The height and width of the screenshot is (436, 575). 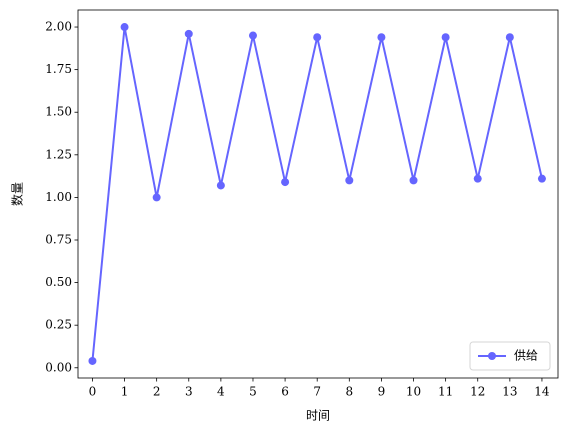 I want to click on x-tick-label: 1, so click(x=125, y=392).